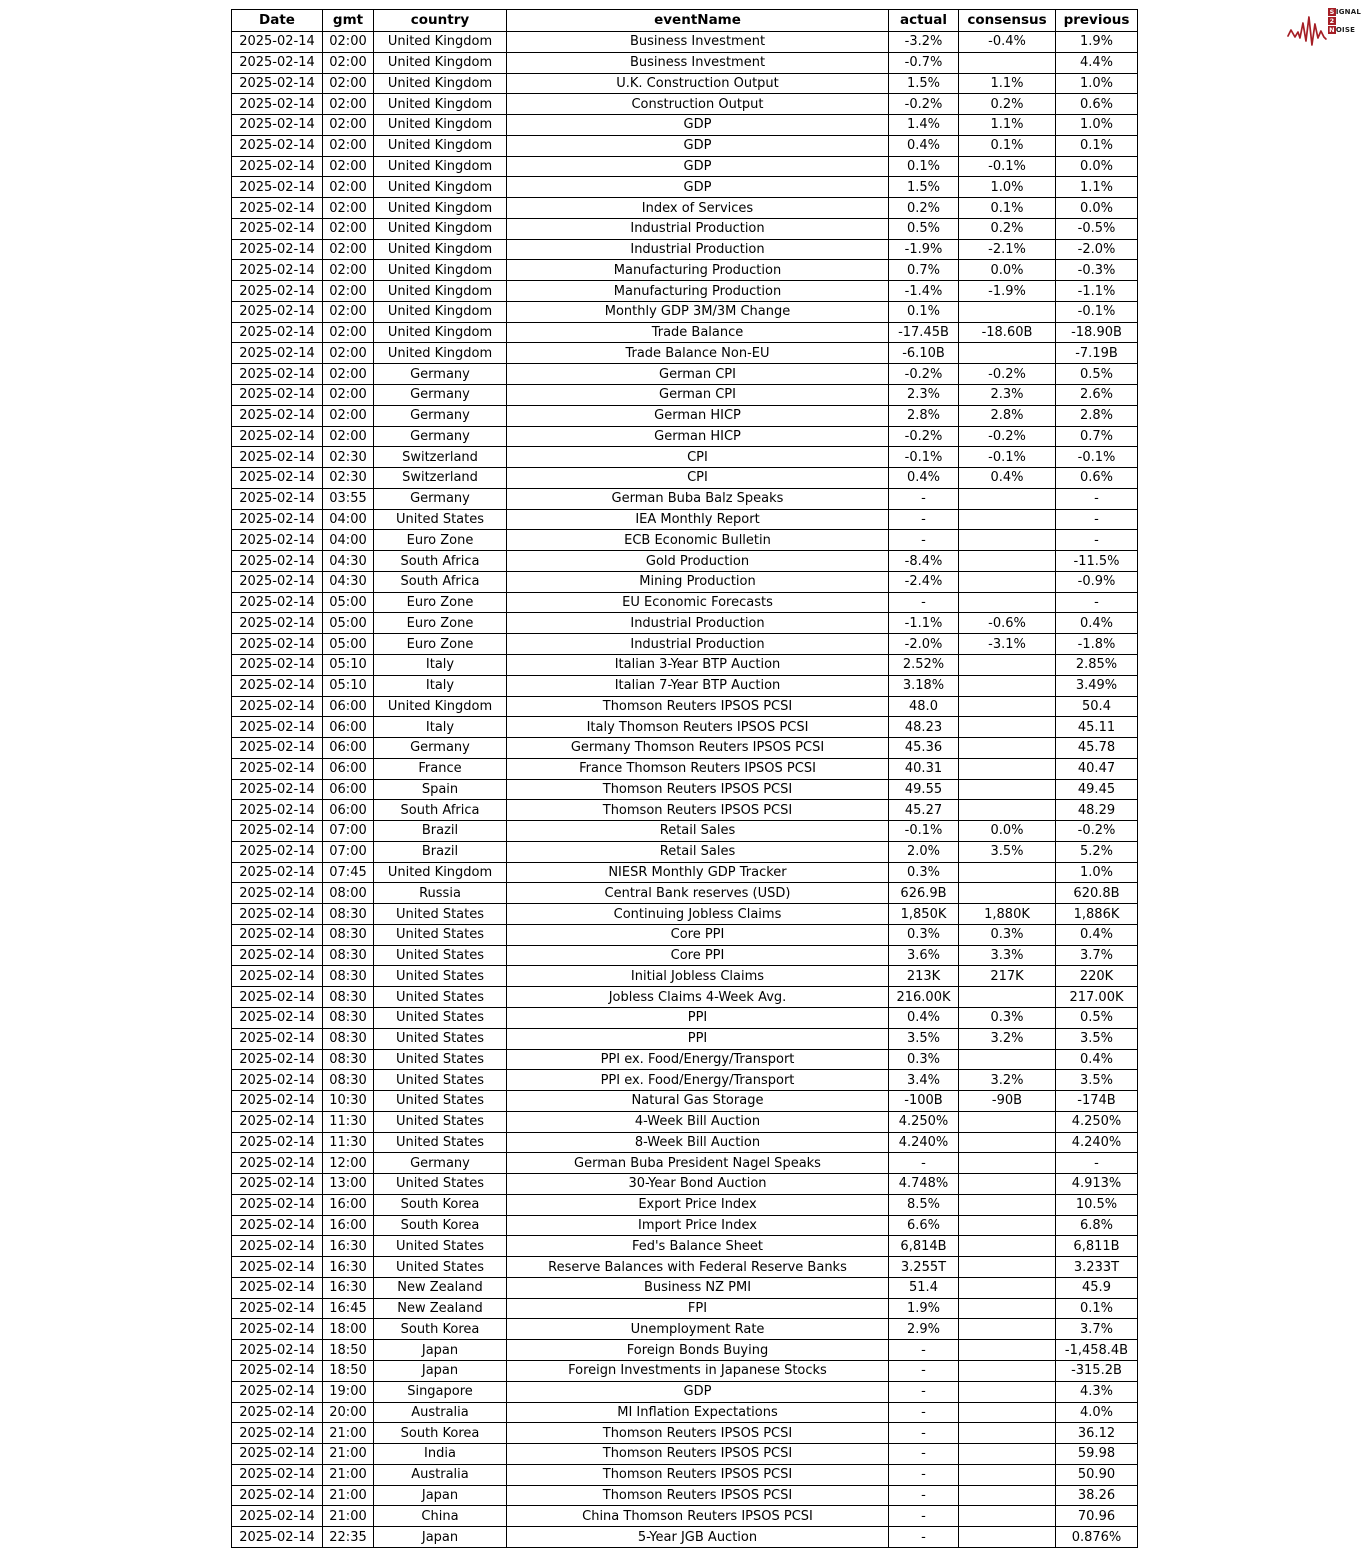 This screenshot has width=1364, height=1557. What do you see at coordinates (440, 1454) in the screenshot?
I see `cell-country: India` at bounding box center [440, 1454].